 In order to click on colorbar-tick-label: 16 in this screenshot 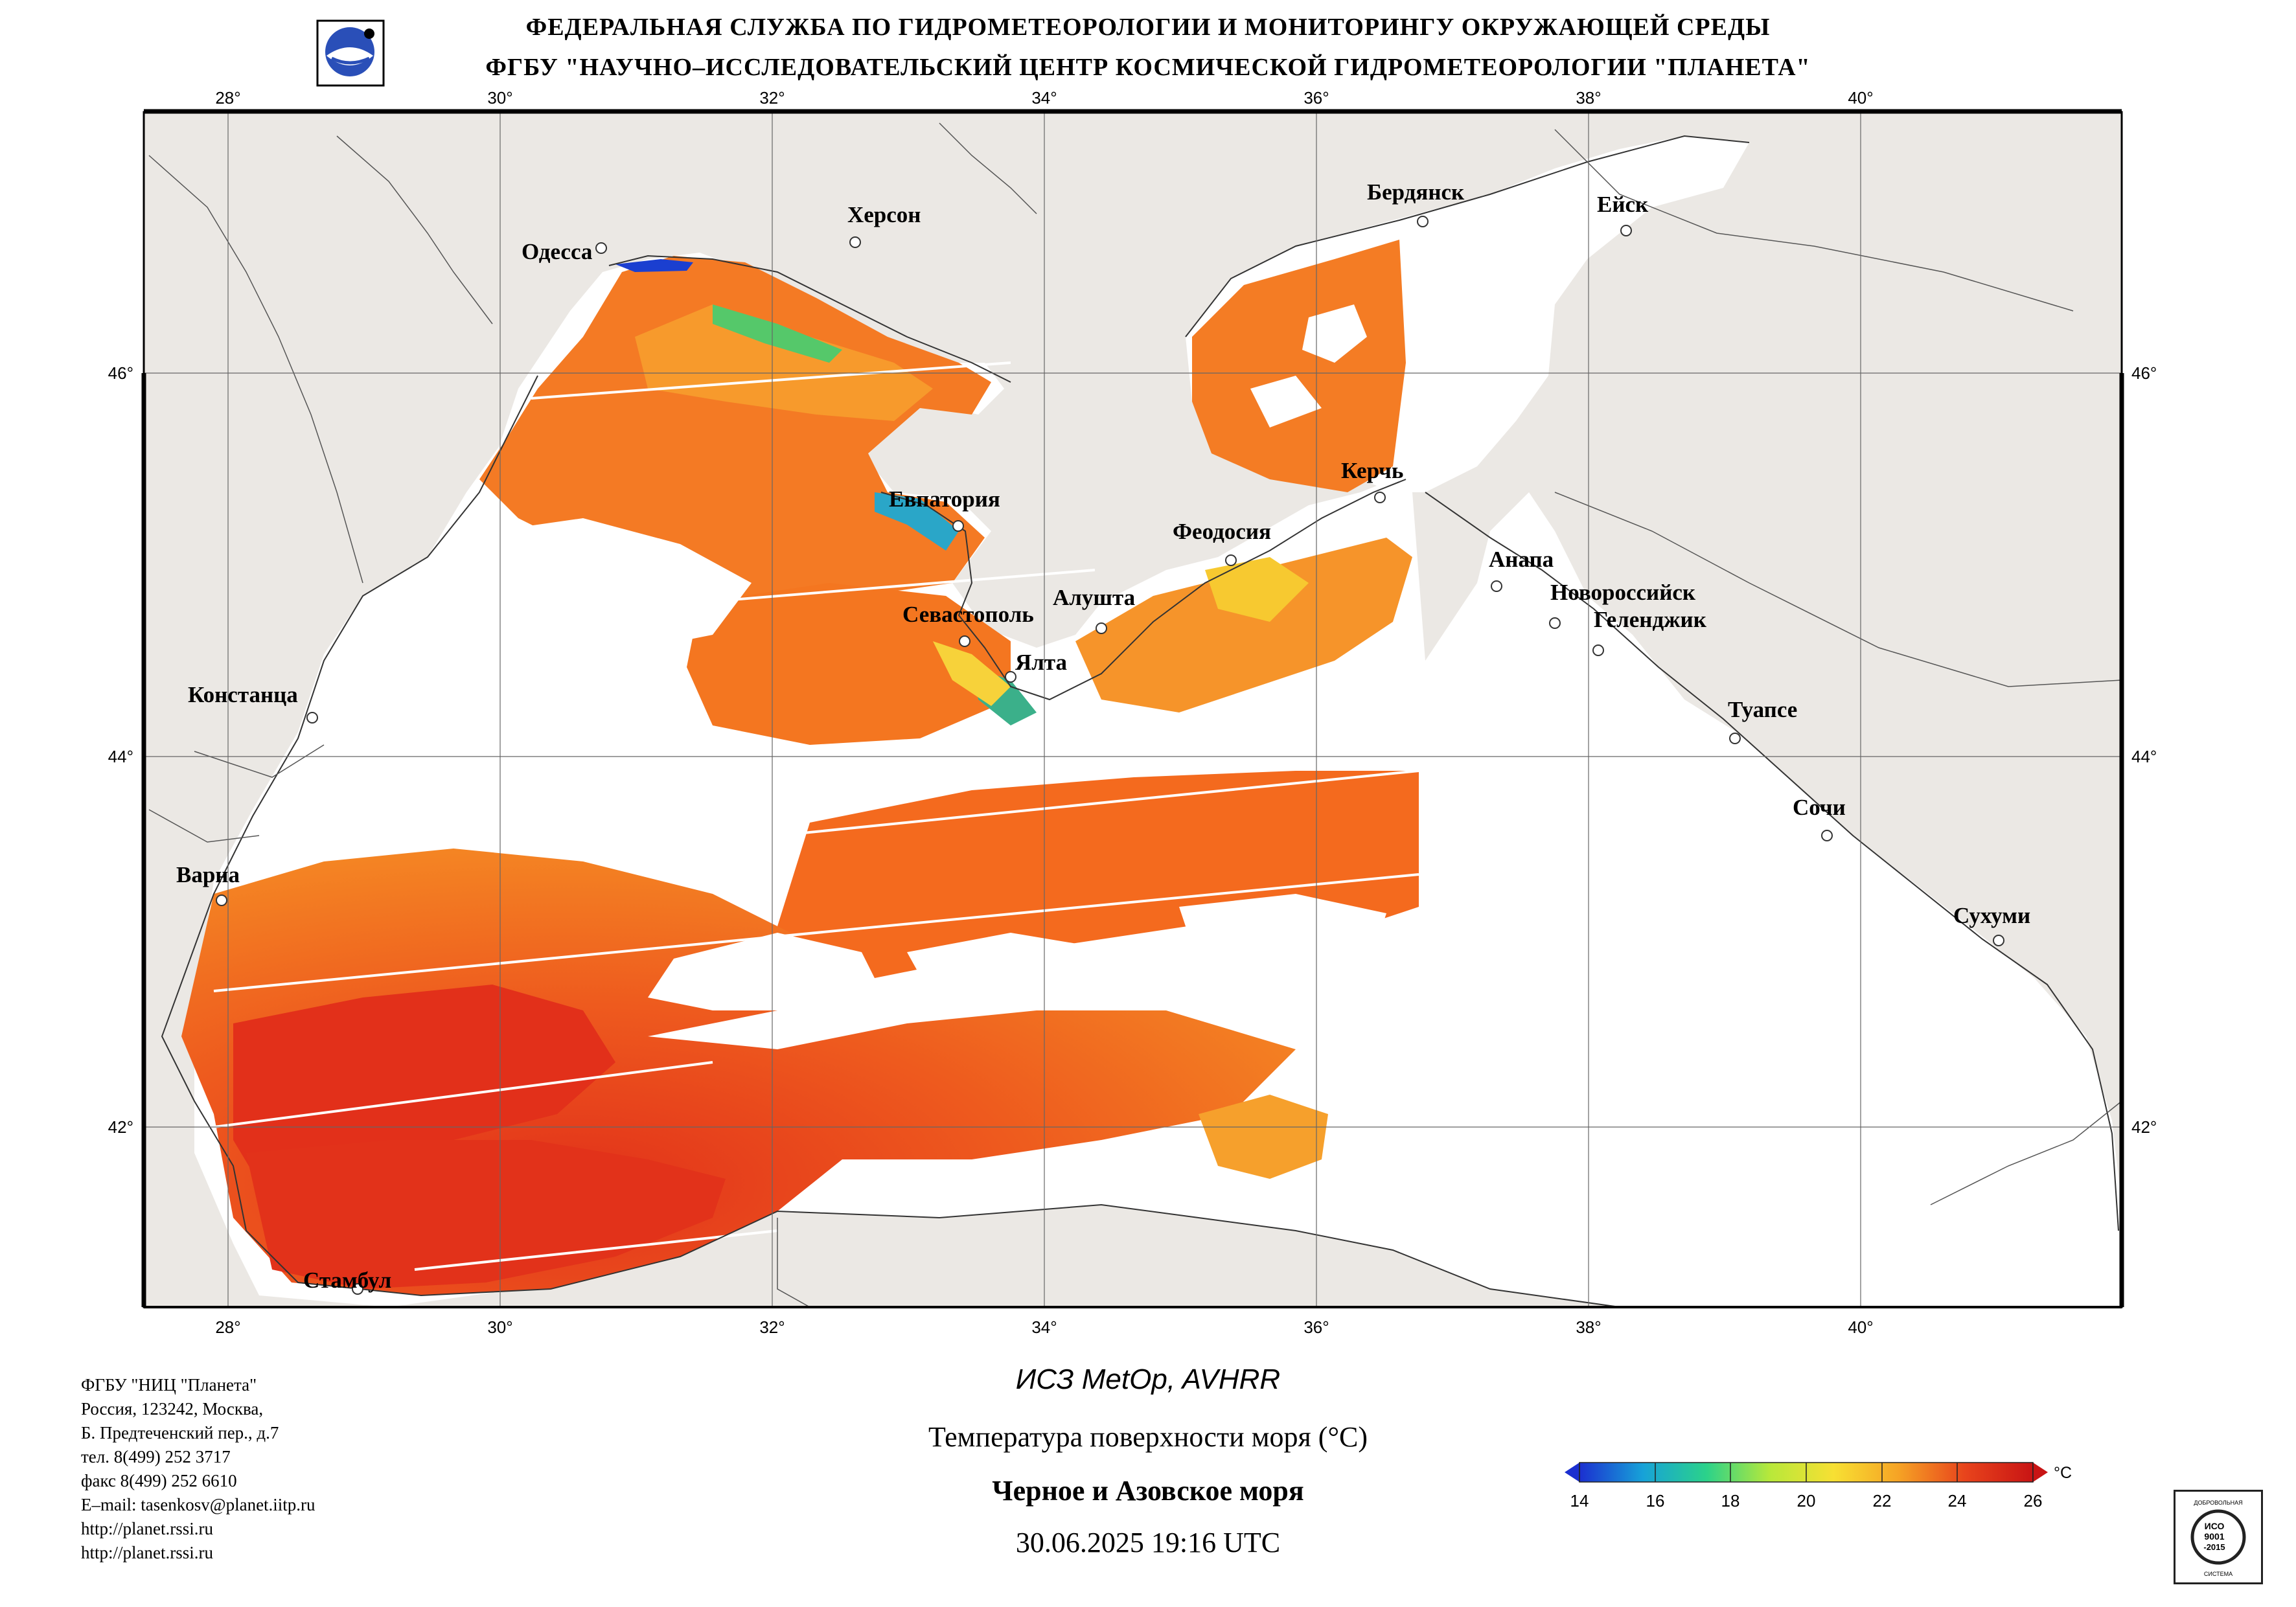, I will do `click(1656, 1500)`.